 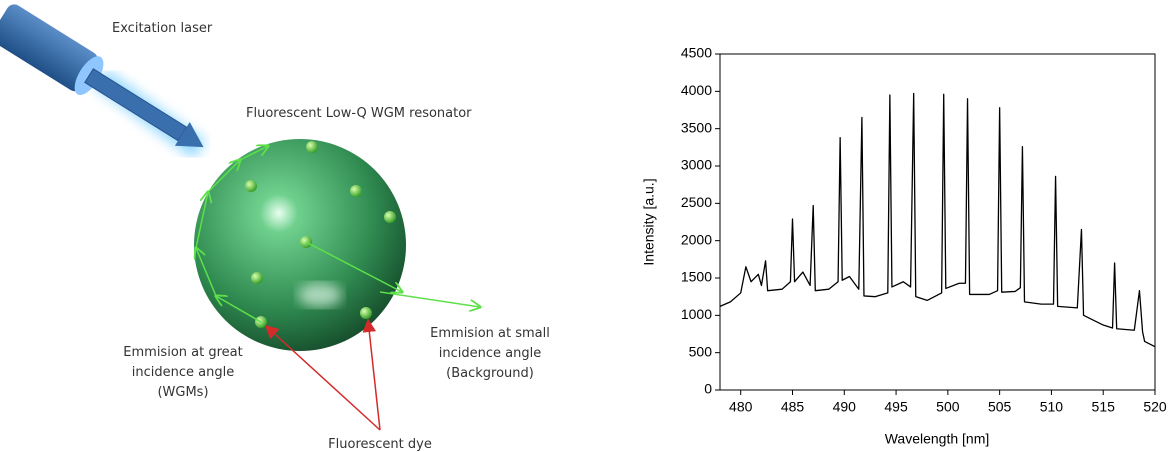 What do you see at coordinates (1052, 407) in the screenshot?
I see `x-tick-label: 510` at bounding box center [1052, 407].